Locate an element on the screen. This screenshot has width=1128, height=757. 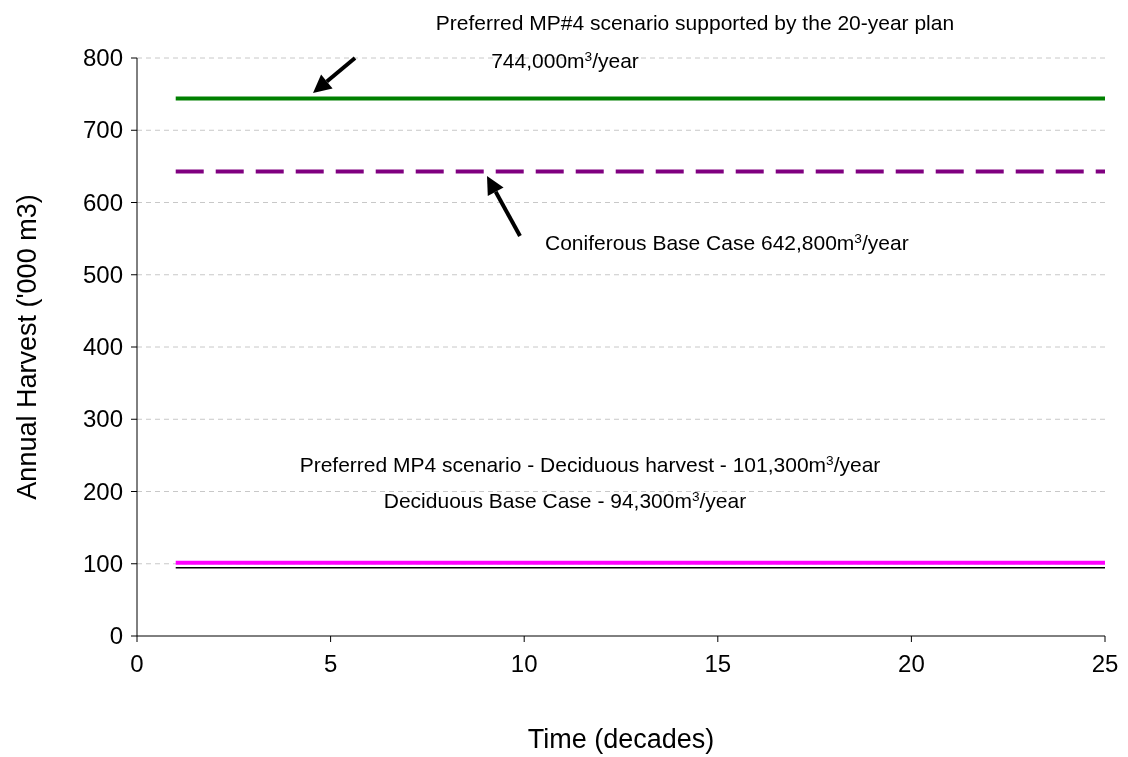
y-tick-label: 500 is located at coordinates (102, 274).